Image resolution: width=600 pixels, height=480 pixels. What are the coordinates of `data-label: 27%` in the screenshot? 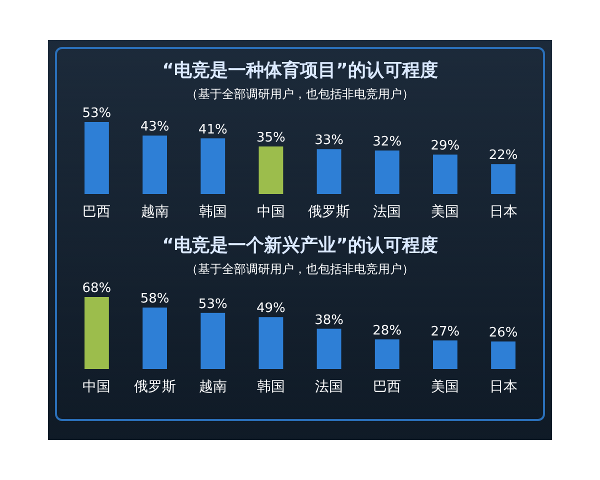 It's located at (445, 332).